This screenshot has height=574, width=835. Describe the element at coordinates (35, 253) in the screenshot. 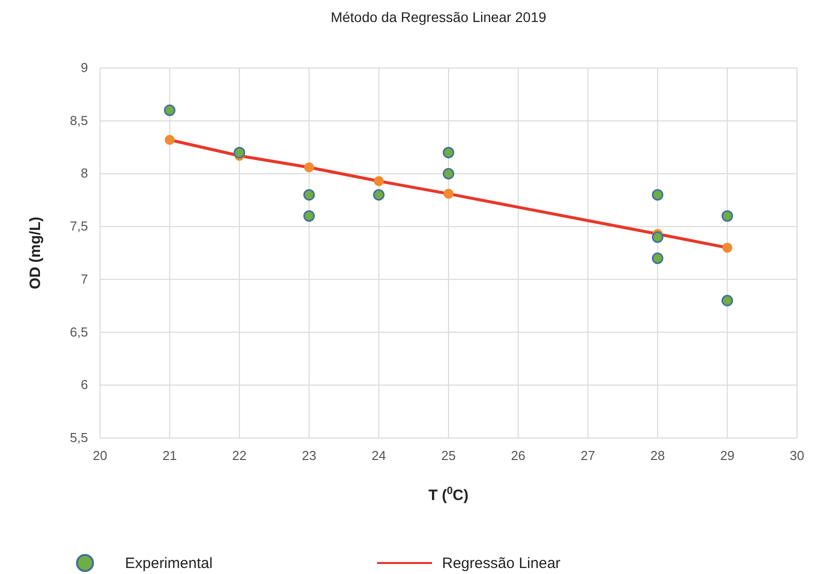

I see `y-axis-title: OD (mg/L)` at that location.